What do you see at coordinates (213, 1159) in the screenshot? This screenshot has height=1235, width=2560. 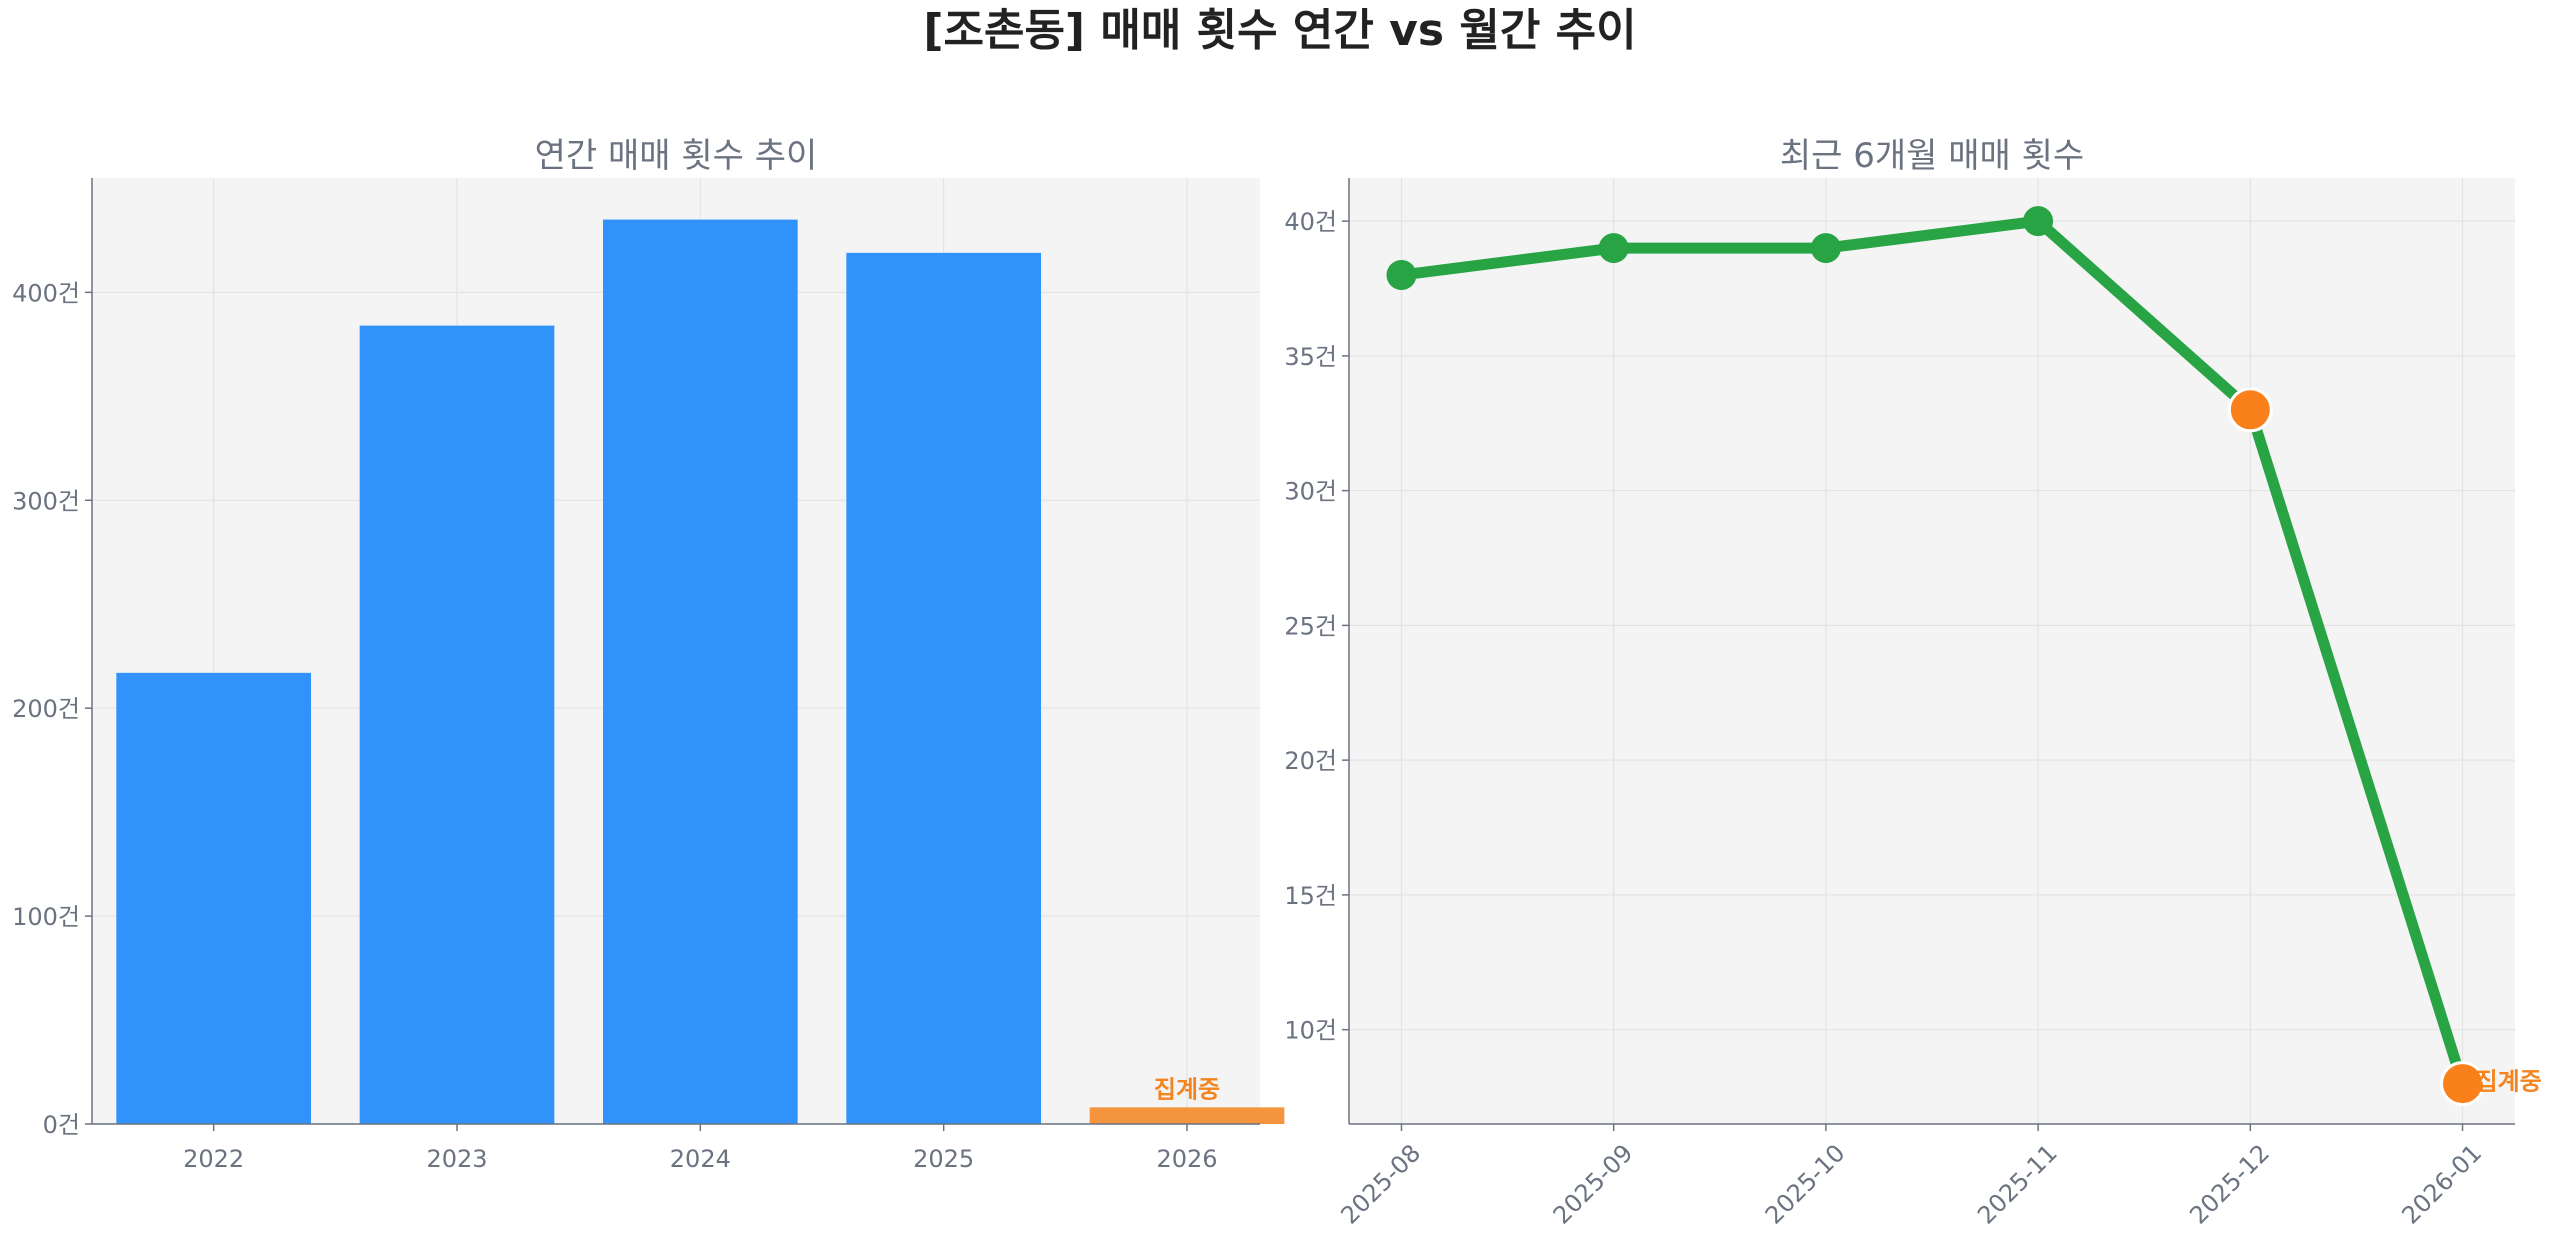 I see `annual-xtick-label: 2022` at bounding box center [213, 1159].